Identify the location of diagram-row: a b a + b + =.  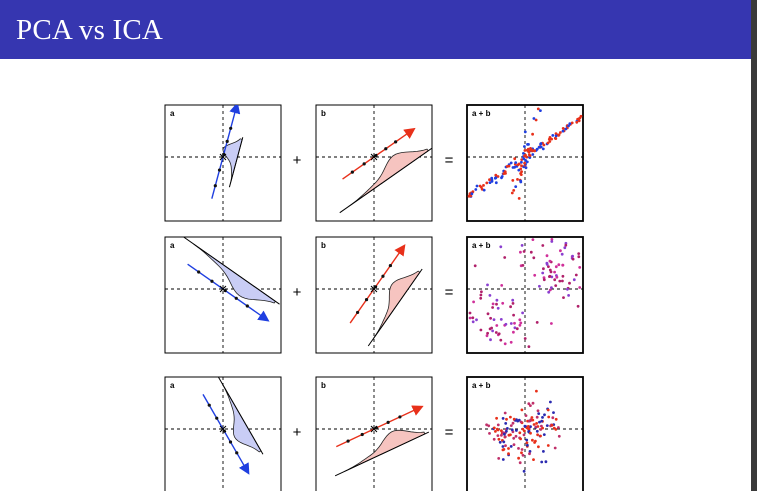
(374, 295).